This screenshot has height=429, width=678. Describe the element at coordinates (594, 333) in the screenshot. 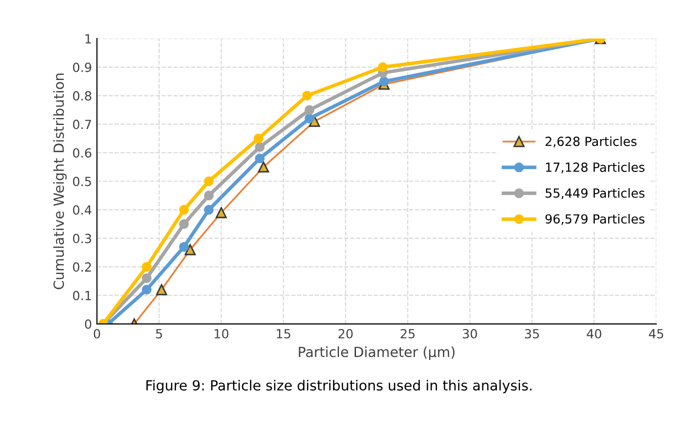

I see `x-tick-label: 40` at that location.